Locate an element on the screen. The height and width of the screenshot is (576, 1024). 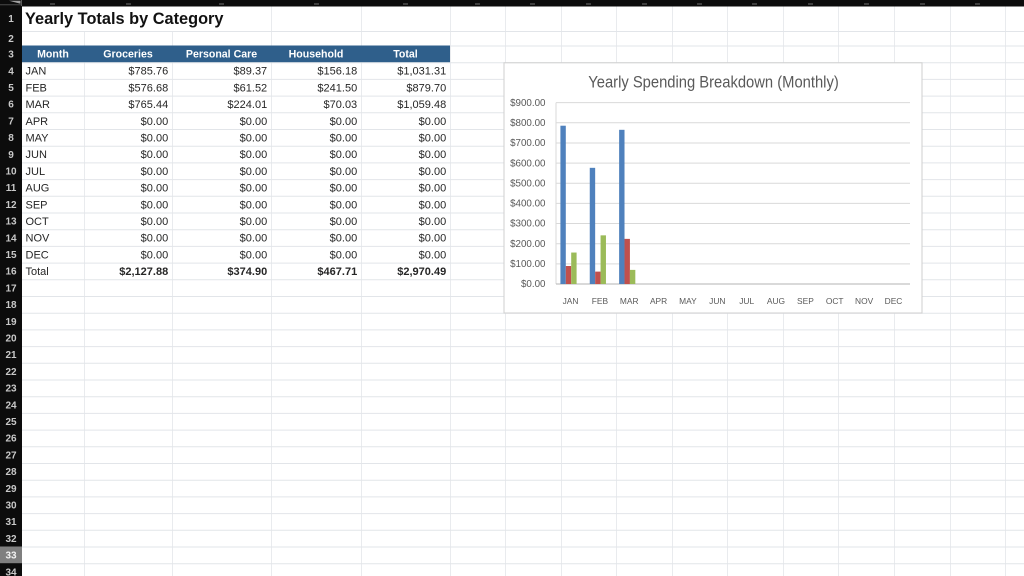
svg-text: $700.00 is located at coordinates (528, 143).